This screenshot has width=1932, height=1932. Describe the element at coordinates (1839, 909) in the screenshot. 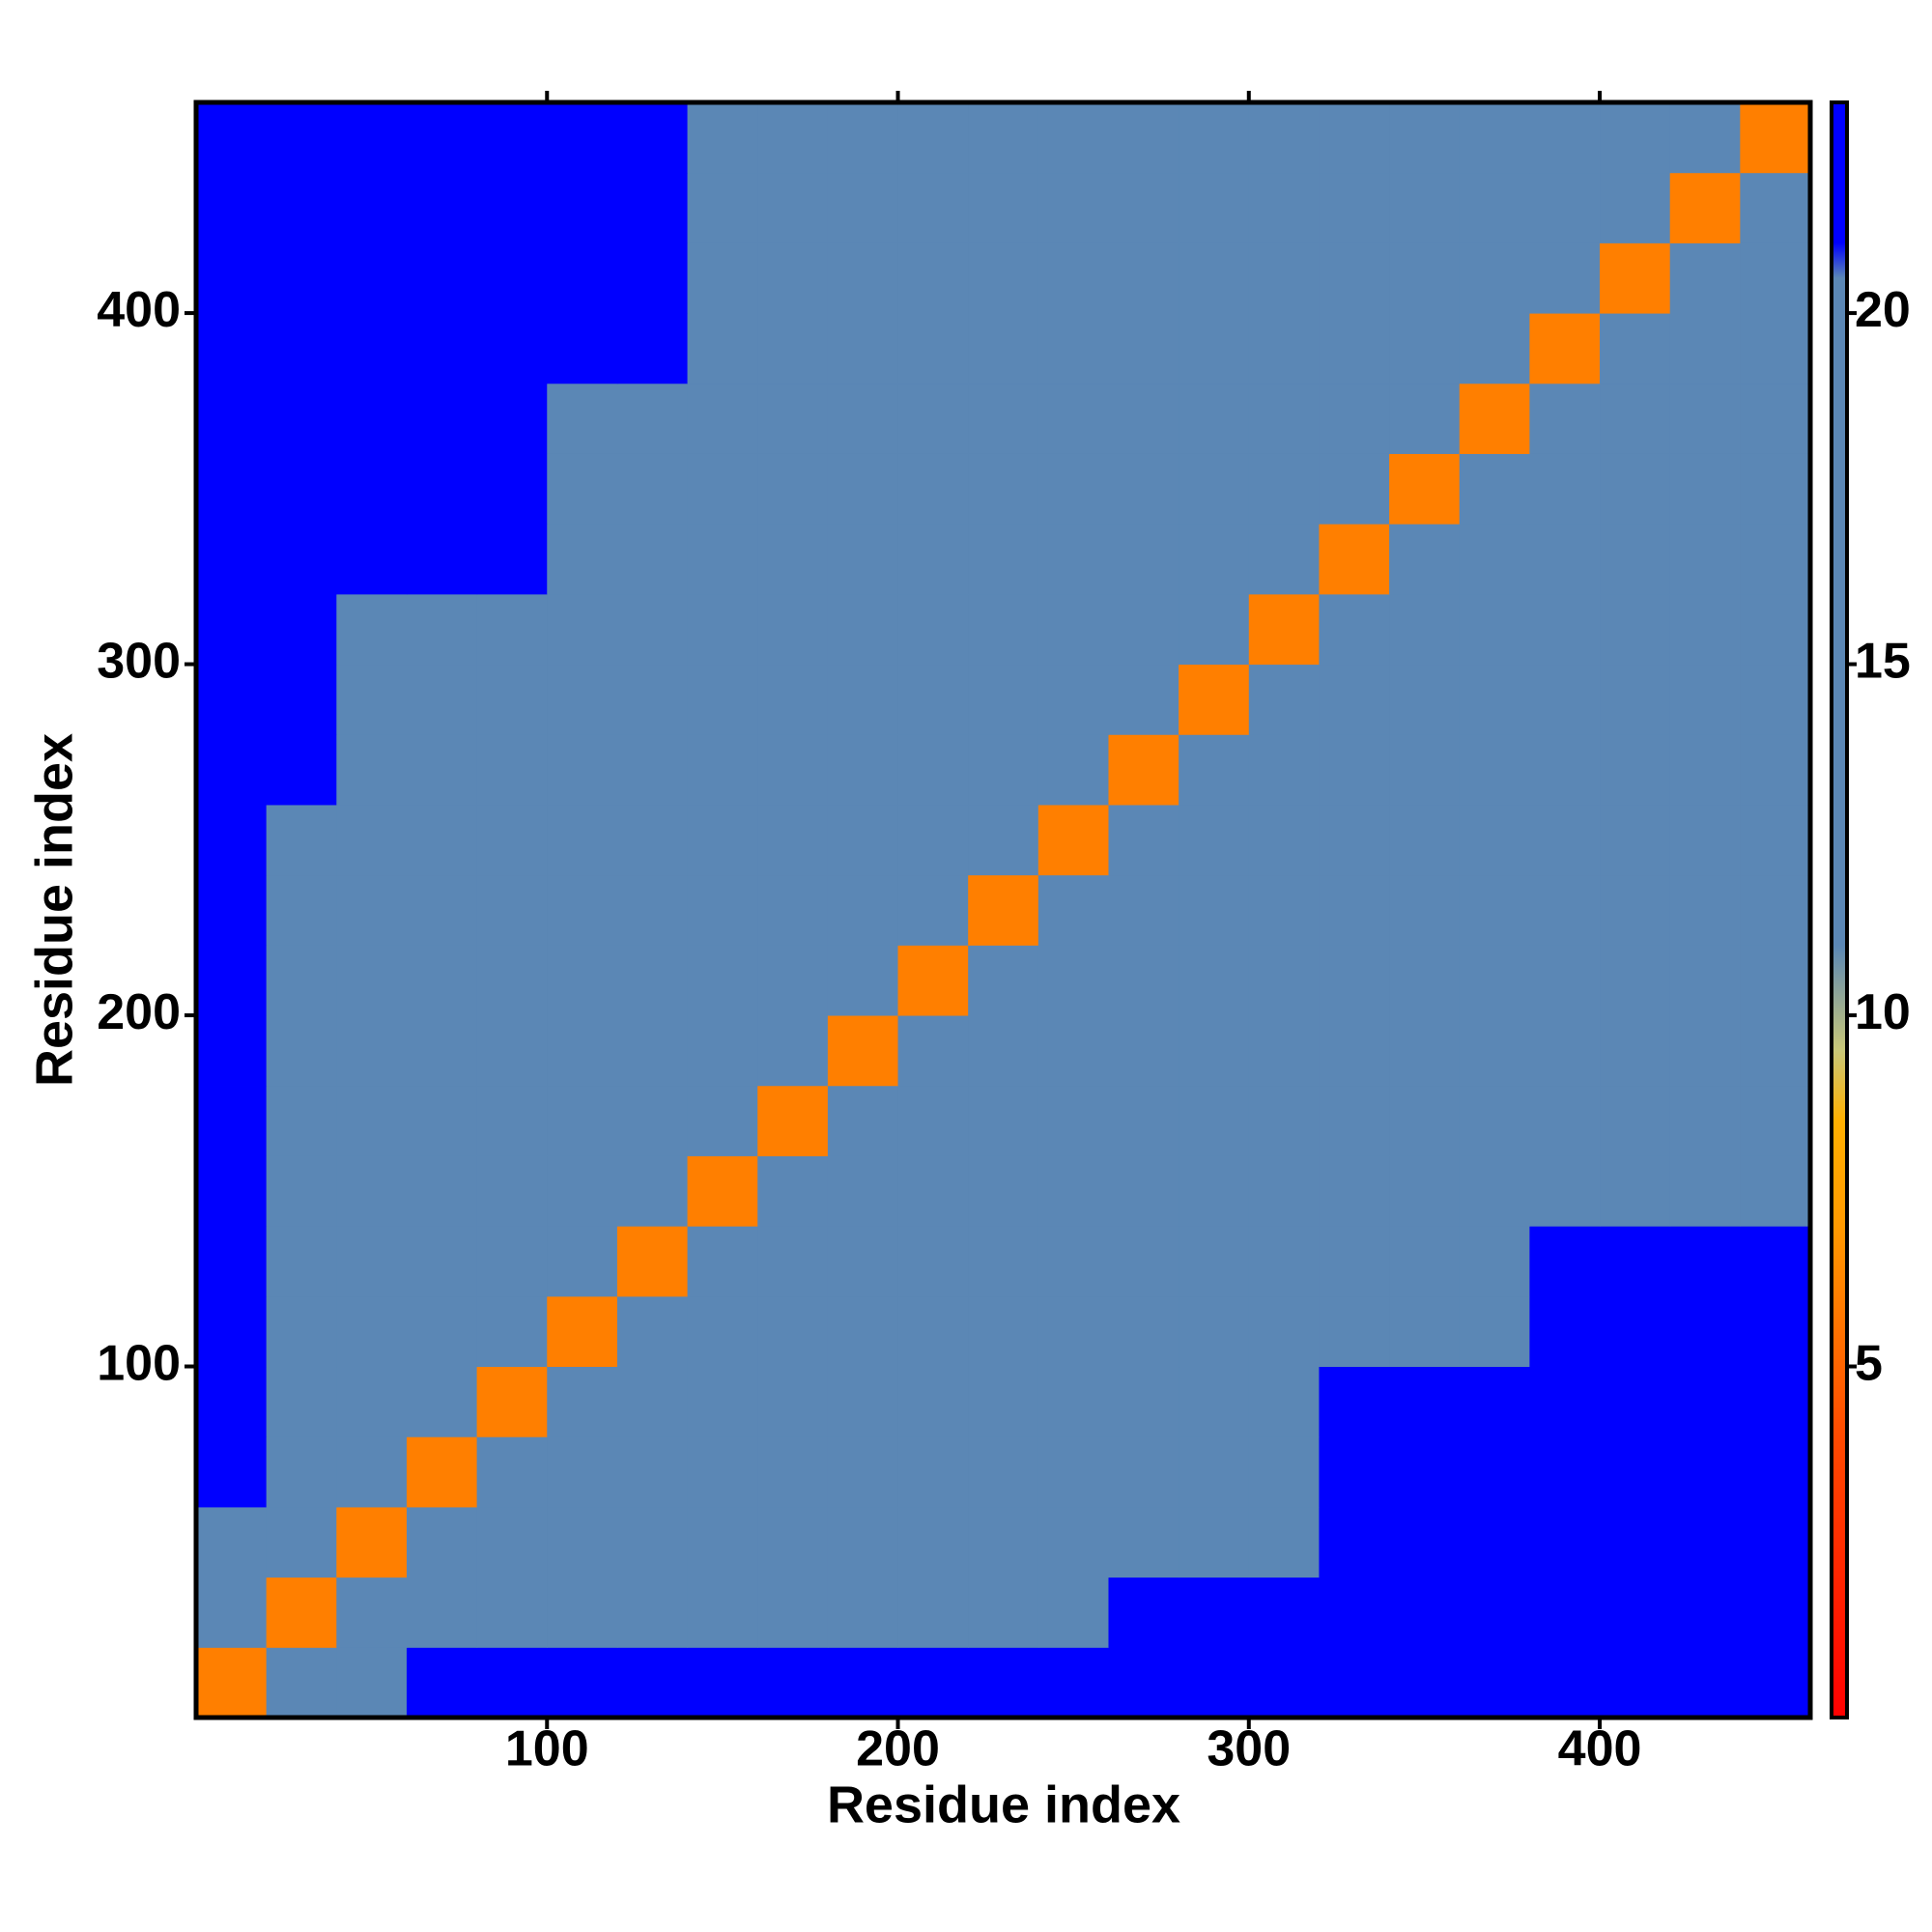

I see `colorbar` at that location.